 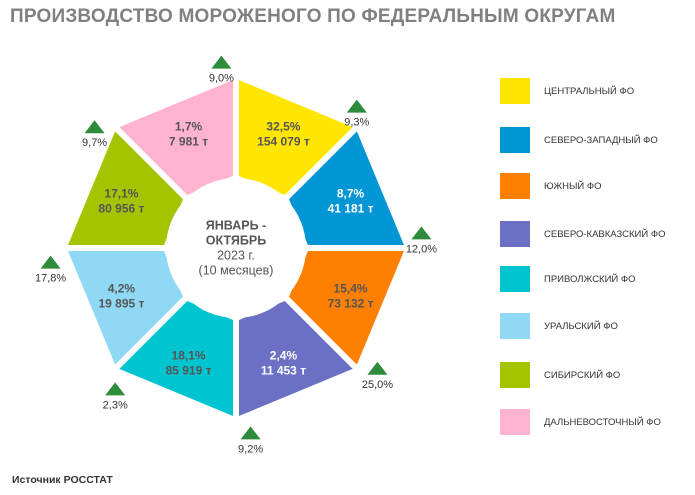 What do you see at coordinates (189, 356) in the screenshot?
I see `segment-share-label: 18,1%` at bounding box center [189, 356].